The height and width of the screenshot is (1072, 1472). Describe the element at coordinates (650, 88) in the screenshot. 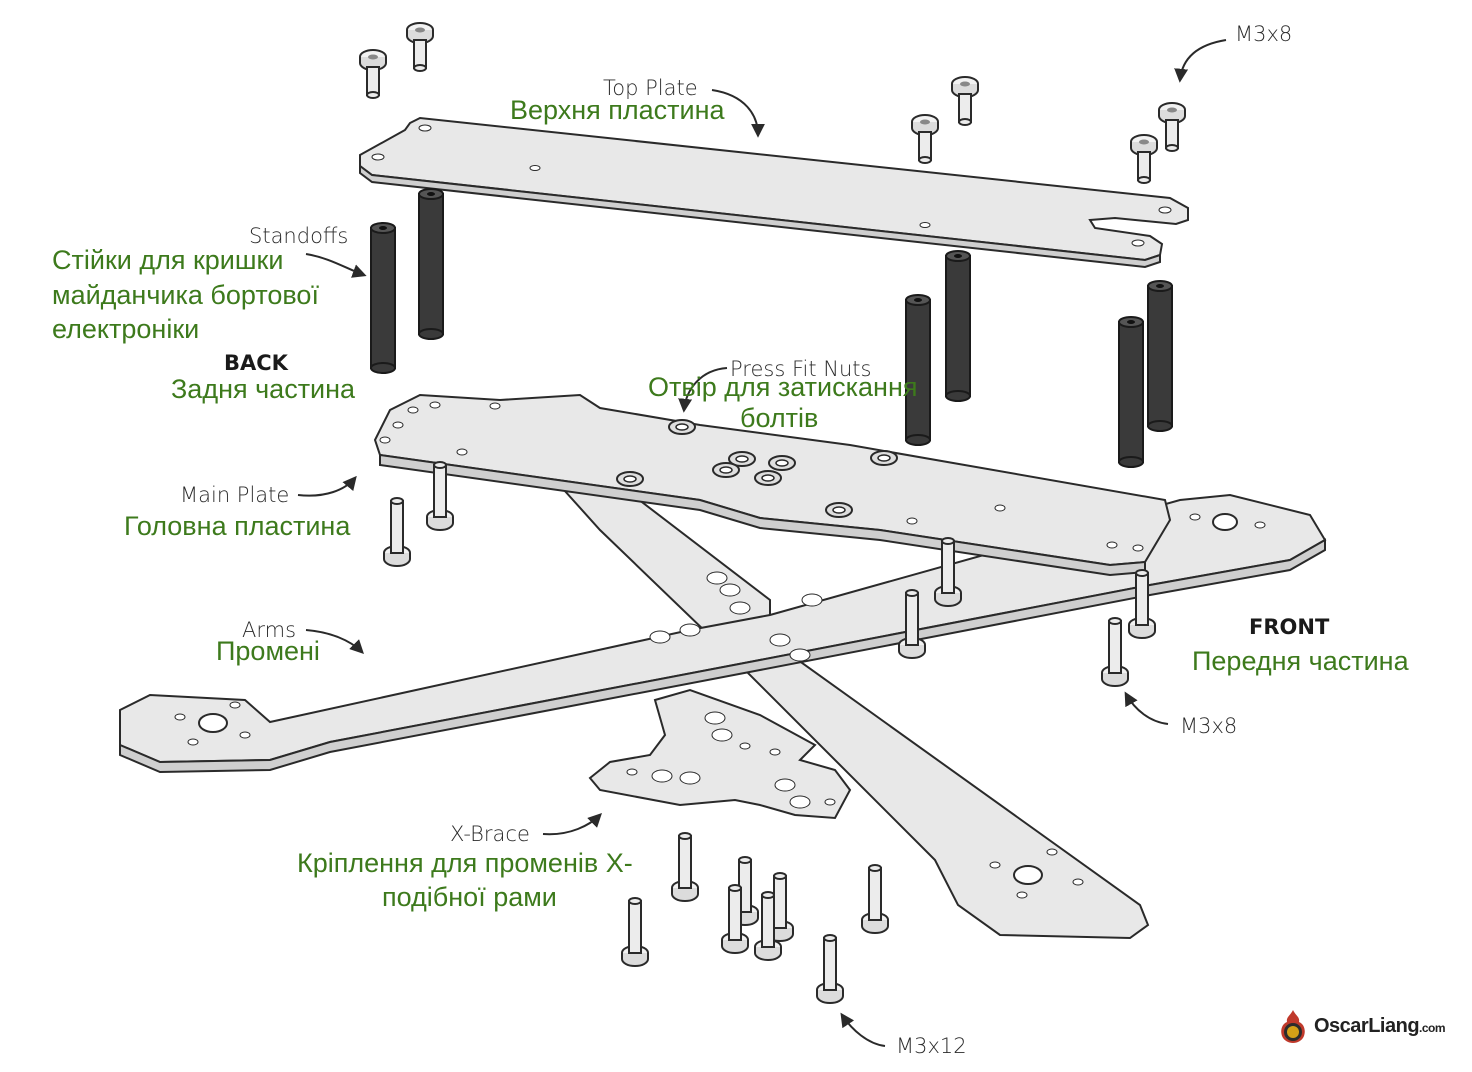

I see `label-top-plate-en: Top Plate` at that location.